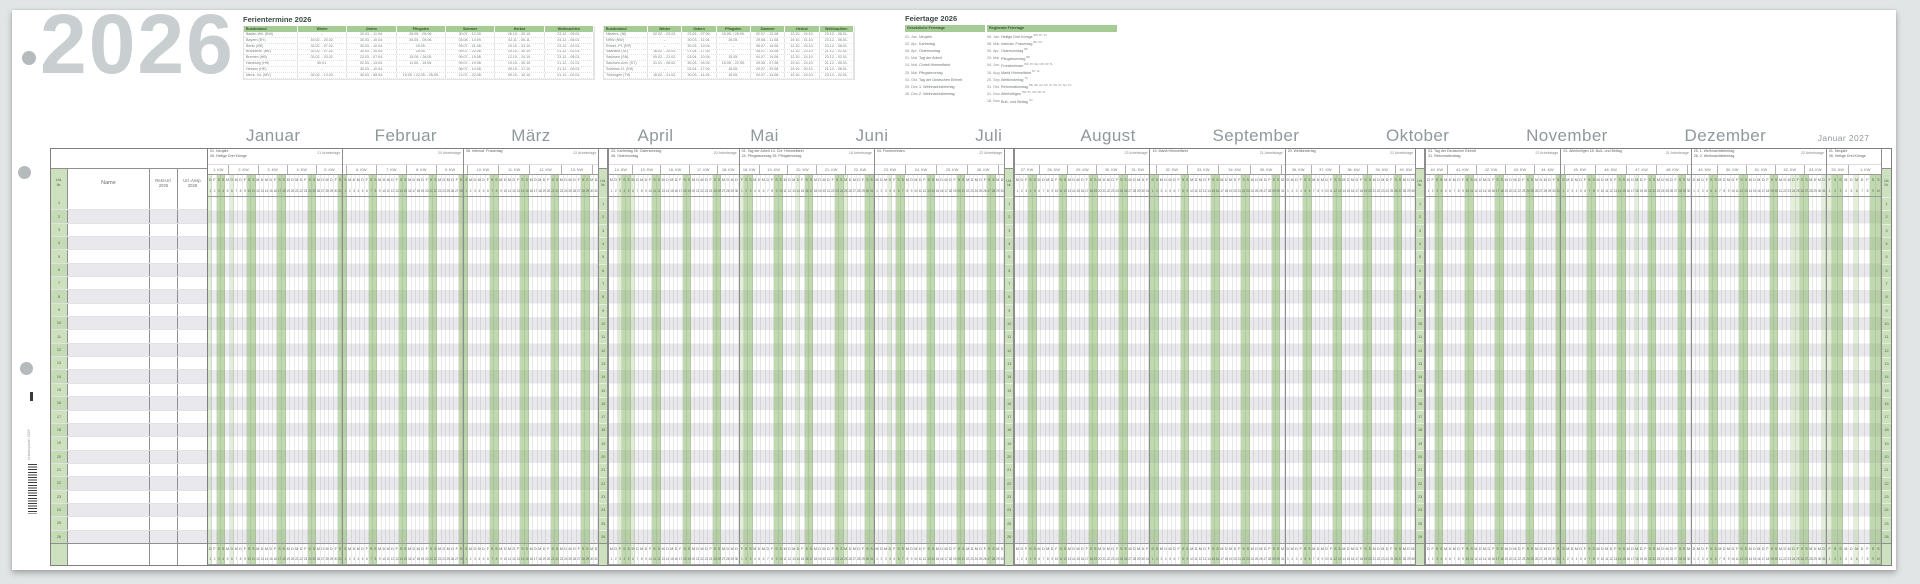 The width and height of the screenshot is (1920, 584). Describe the element at coordinates (1733, 169) in the screenshot. I see `calendar-week-label: 50. KW` at that location.